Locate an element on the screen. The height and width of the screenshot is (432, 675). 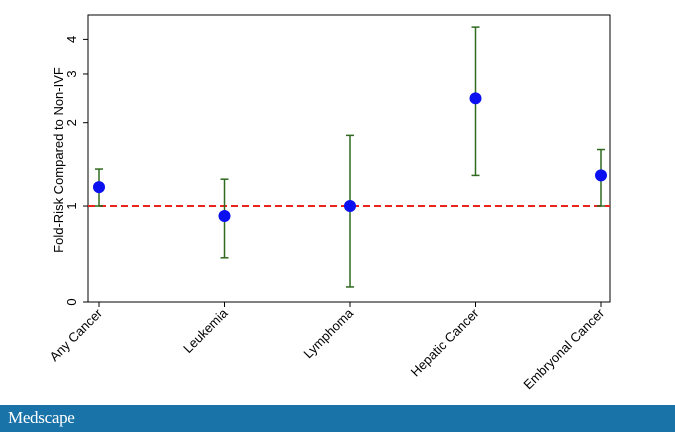
x-tick-label: Any Cancer is located at coordinates (75, 334).